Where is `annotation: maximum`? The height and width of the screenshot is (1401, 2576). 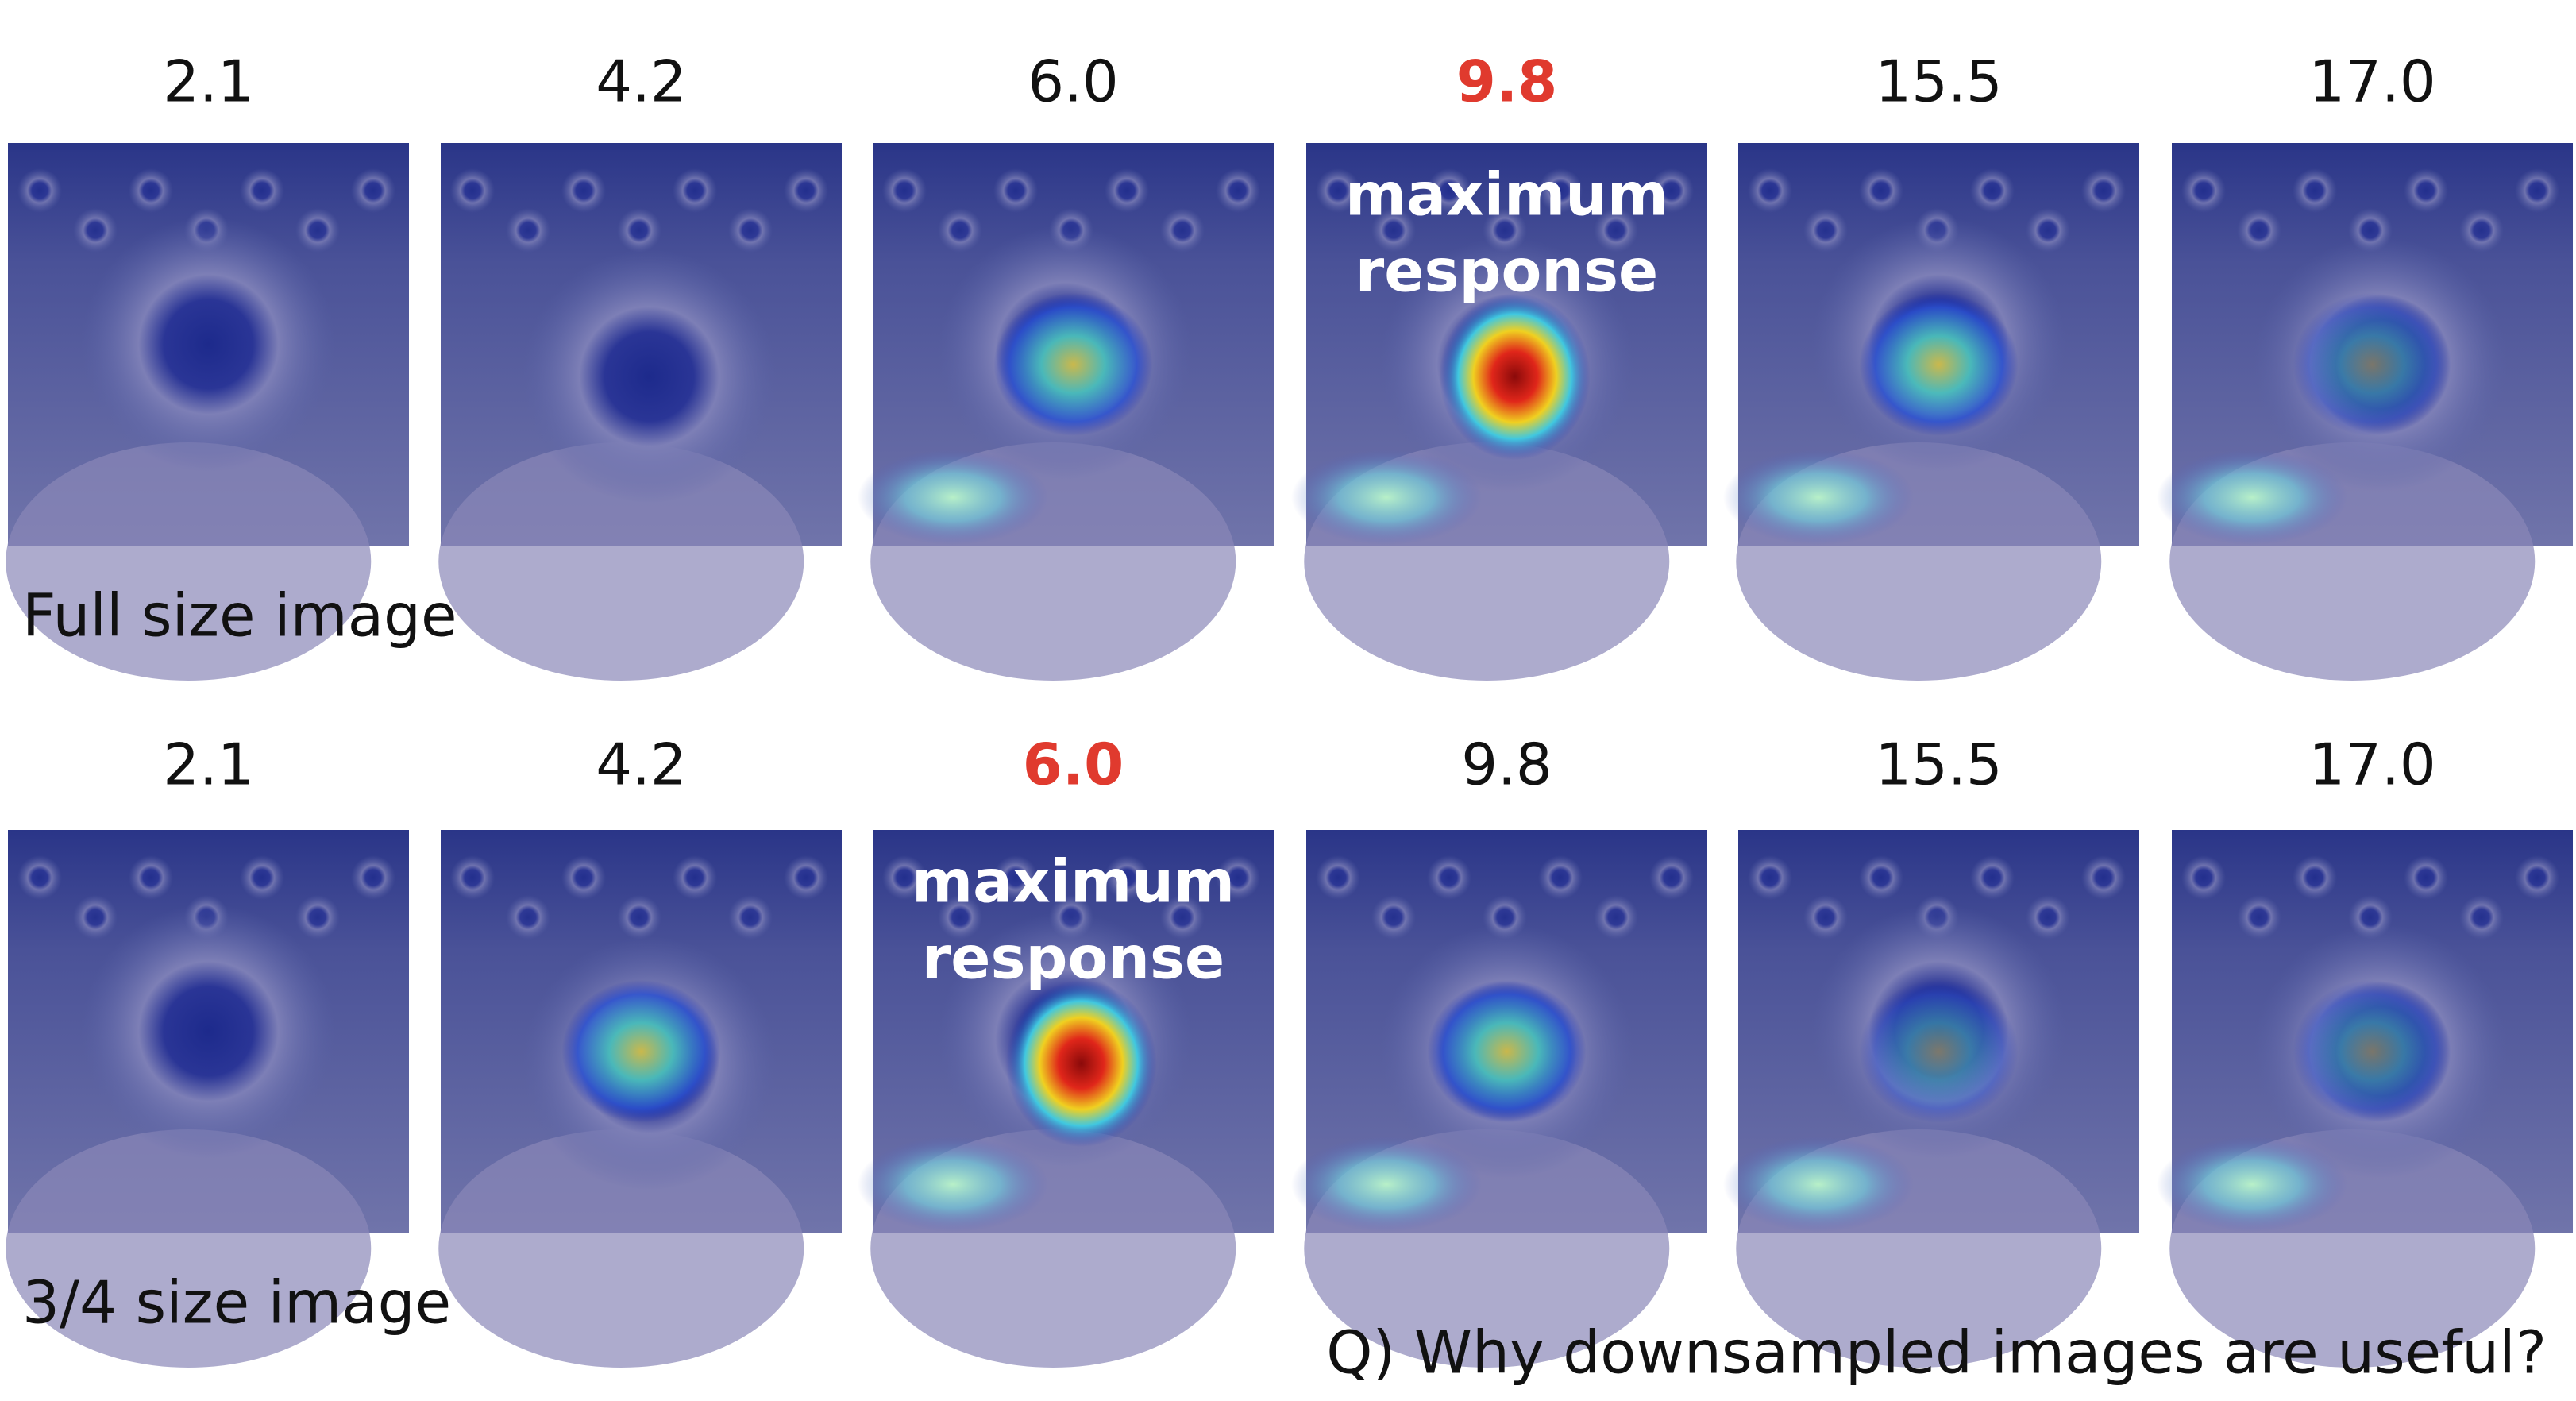
annotation: maximum is located at coordinates (1073, 882).